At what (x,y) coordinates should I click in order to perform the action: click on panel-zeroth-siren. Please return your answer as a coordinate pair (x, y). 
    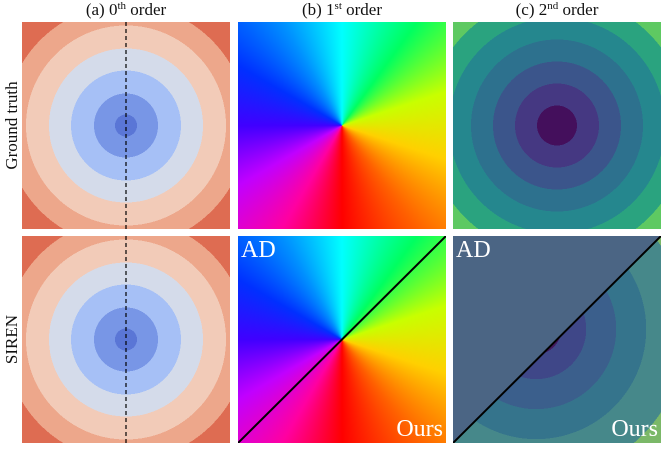
    Looking at the image, I should click on (126, 339).